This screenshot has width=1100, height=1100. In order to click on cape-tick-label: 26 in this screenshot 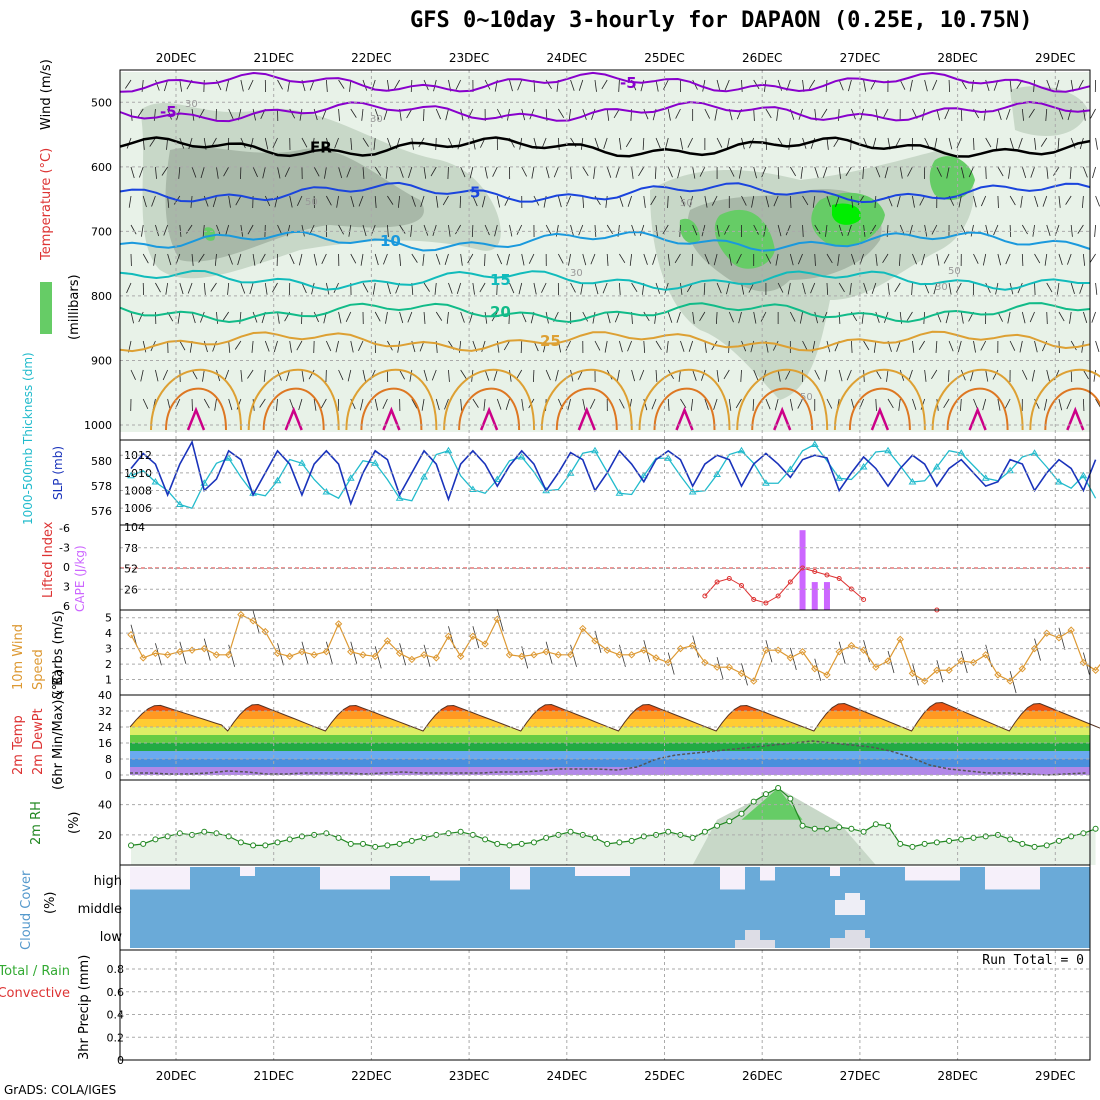, I will do `click(131, 589)`.